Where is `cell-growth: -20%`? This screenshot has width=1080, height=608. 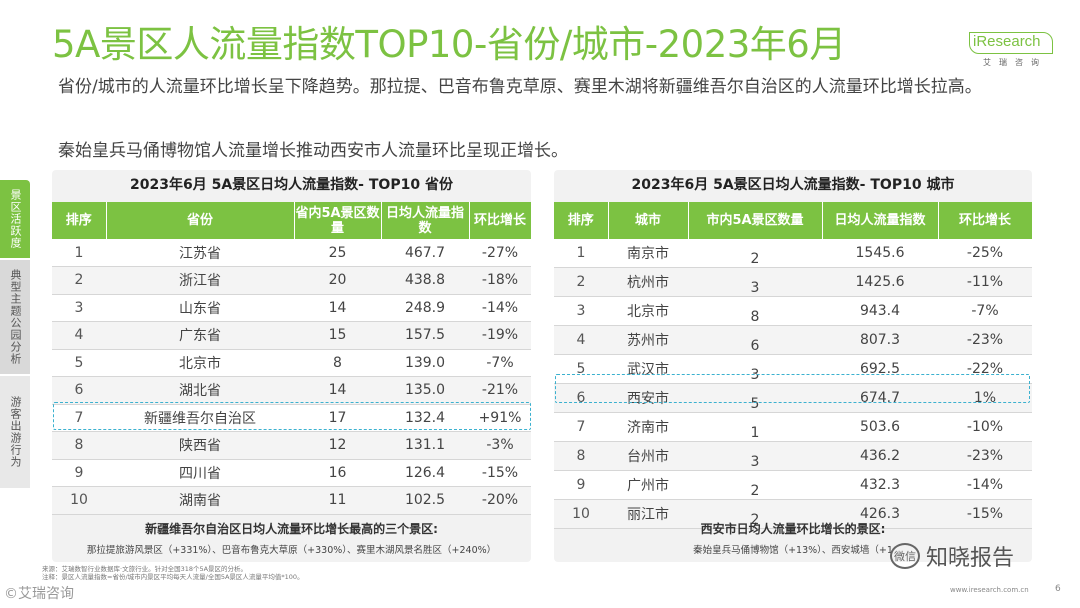 cell-growth: -20% is located at coordinates (500, 500).